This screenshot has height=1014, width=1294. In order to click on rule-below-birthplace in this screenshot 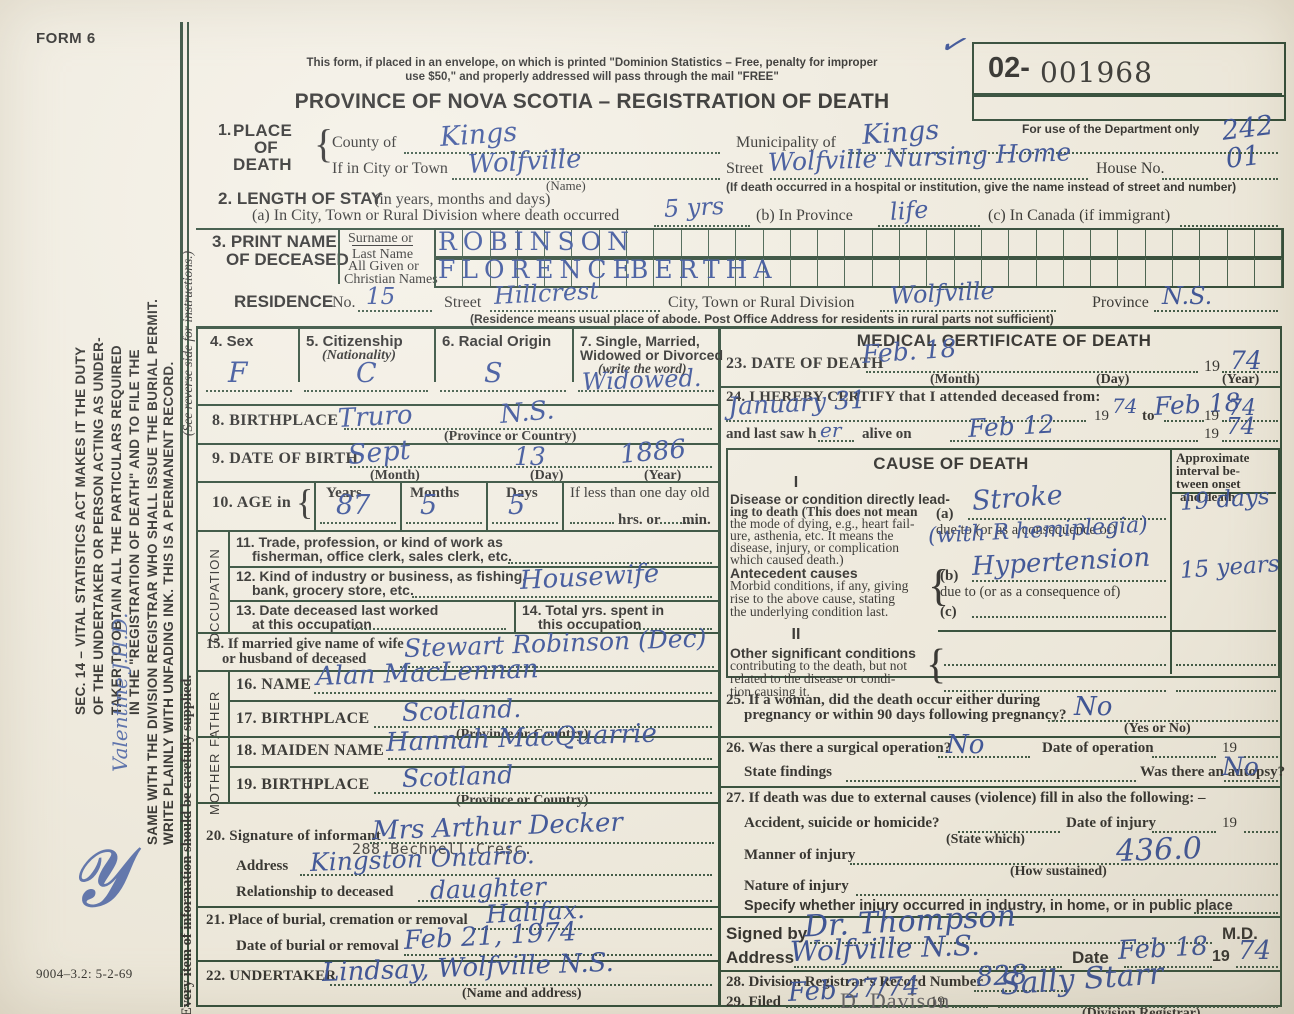, I will do `click(458, 444)`.